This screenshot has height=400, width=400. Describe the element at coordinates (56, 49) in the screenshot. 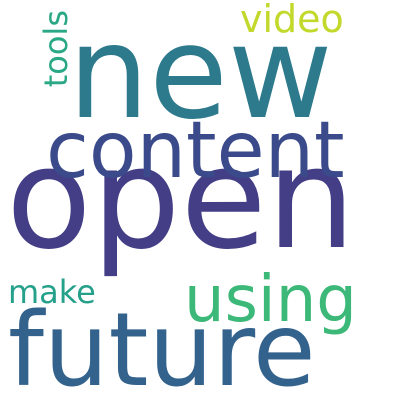

I see `word-tools: tools` at that location.